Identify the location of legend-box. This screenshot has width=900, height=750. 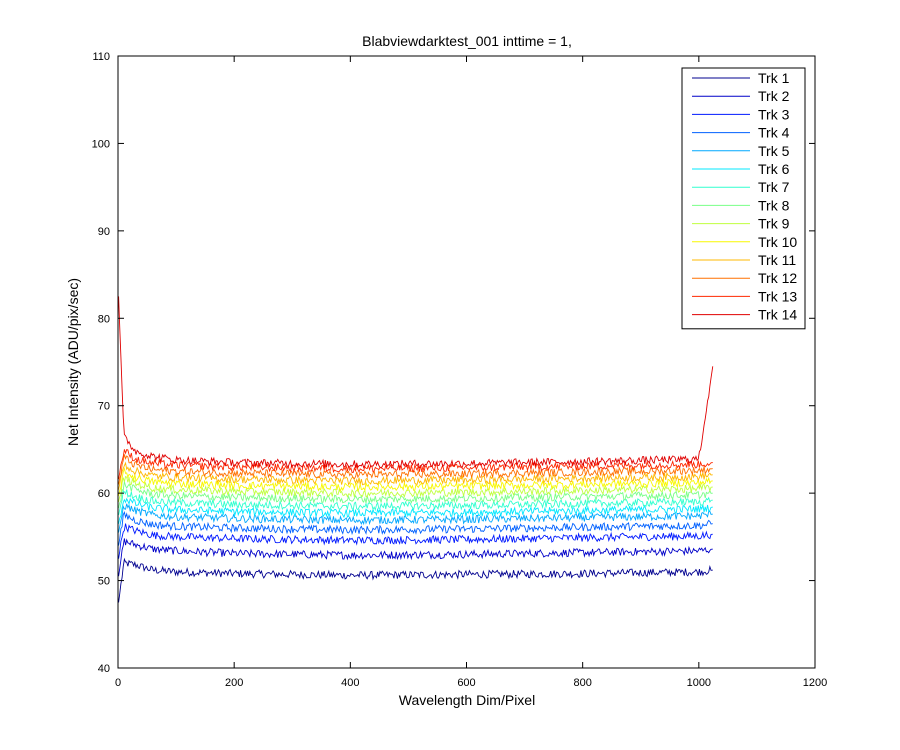
(743, 198).